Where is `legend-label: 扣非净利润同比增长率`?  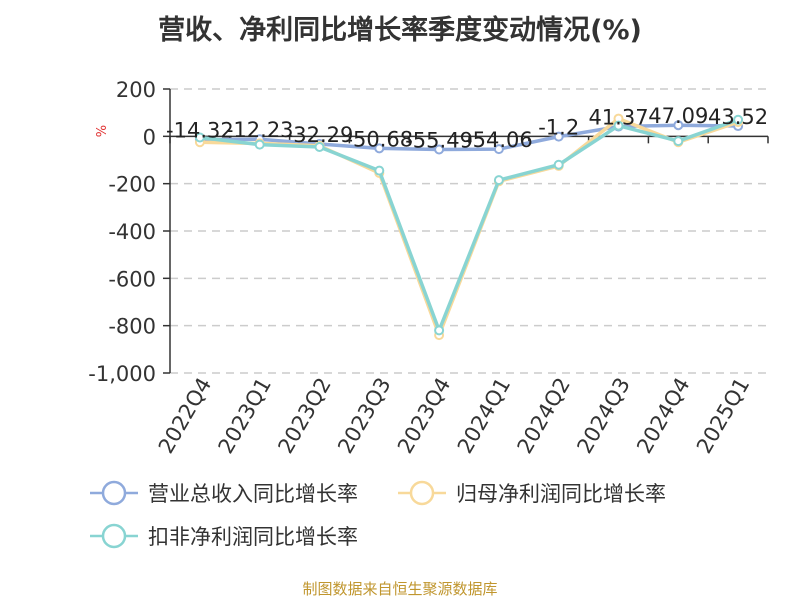 legend-label: 扣非净利润同比增长率 is located at coordinates (253, 537).